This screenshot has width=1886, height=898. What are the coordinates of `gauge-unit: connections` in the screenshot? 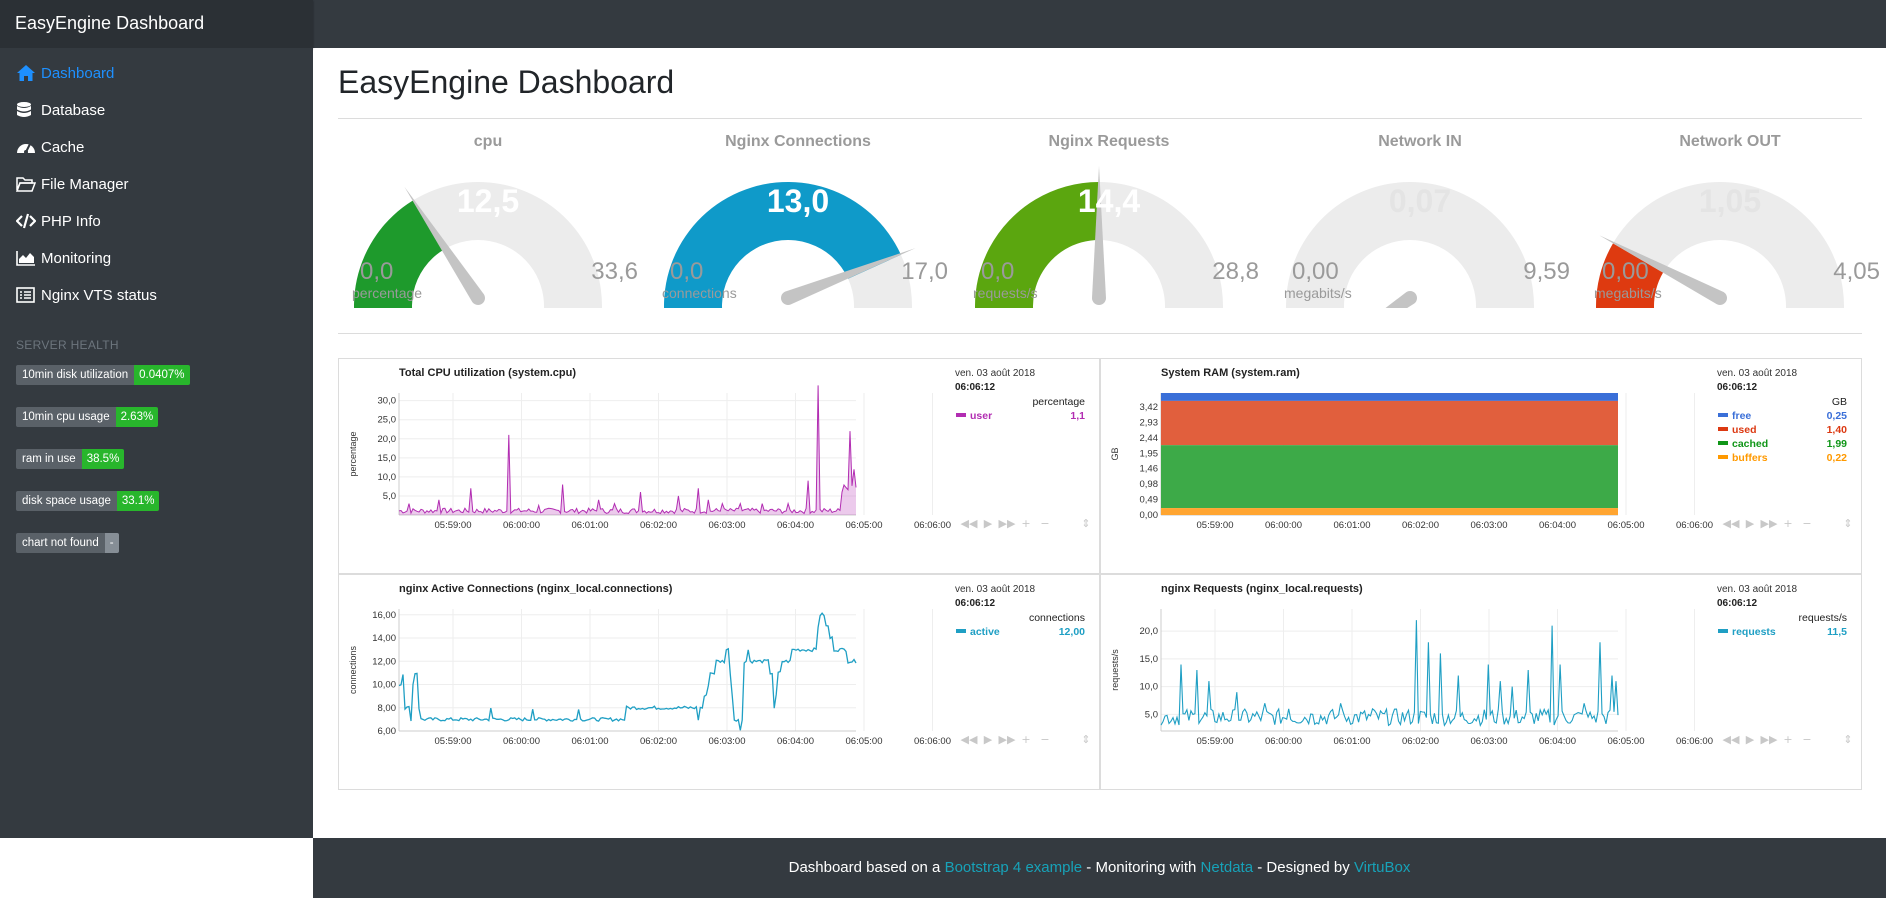 It's located at (699, 293).